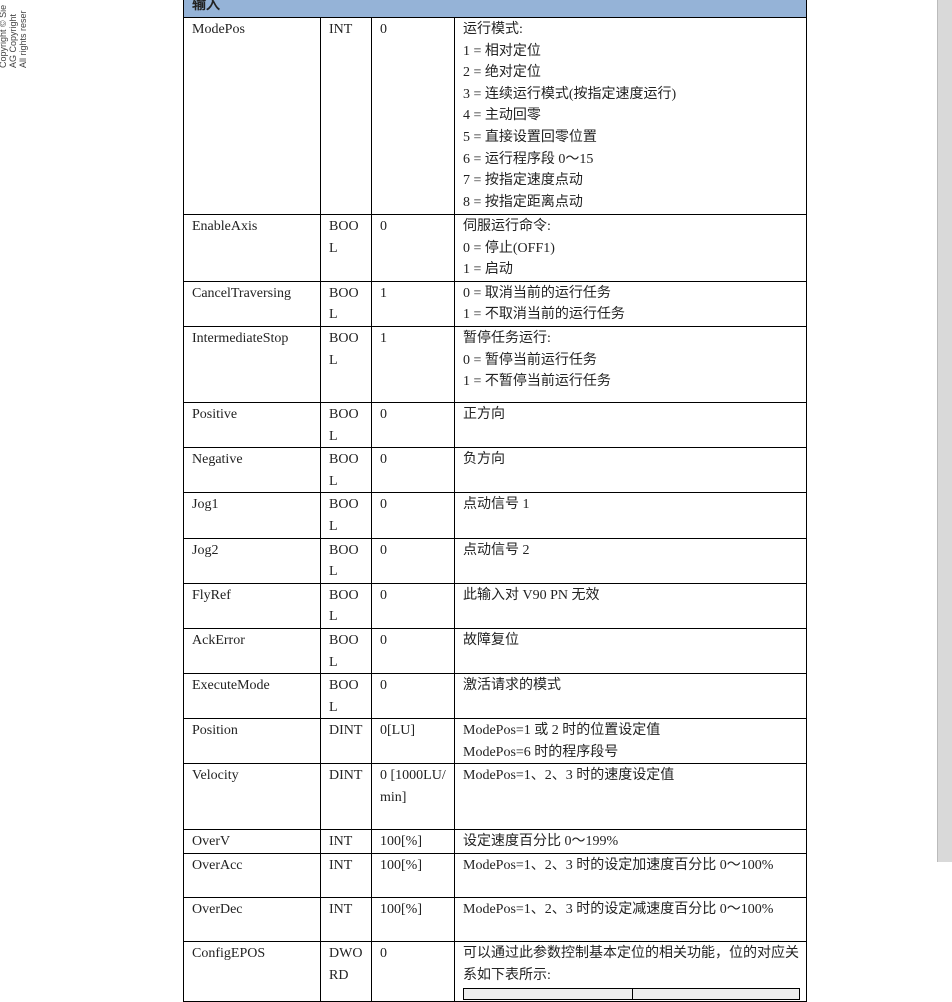 This screenshot has height=1002, width=952. I want to click on cell-desc: ModePos=1、2、3 时的速度设定值, so click(630, 797).